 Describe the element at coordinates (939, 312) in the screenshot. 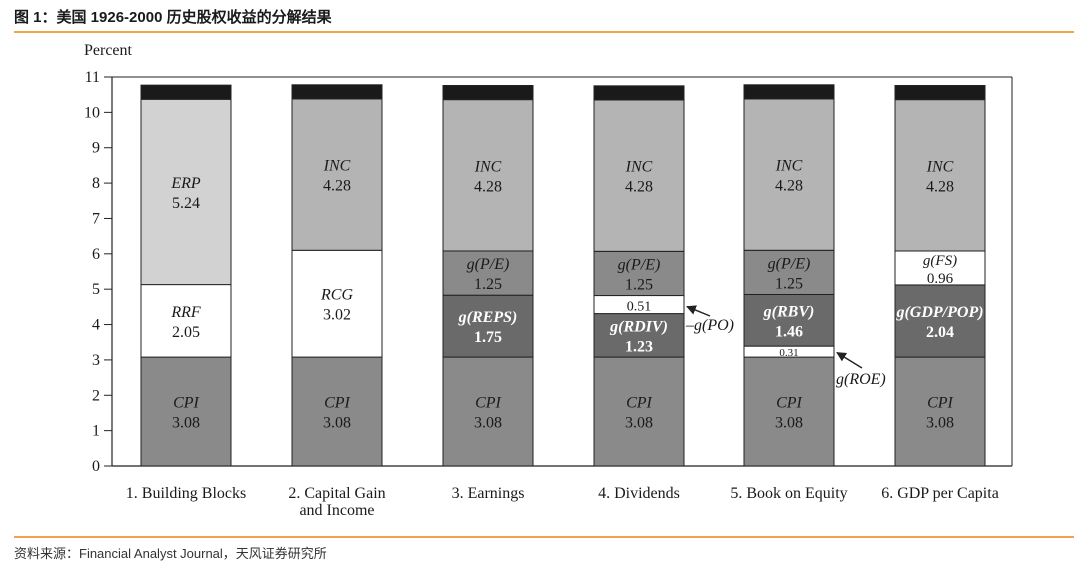

I see `segment-label: g(GDP/POP)` at that location.